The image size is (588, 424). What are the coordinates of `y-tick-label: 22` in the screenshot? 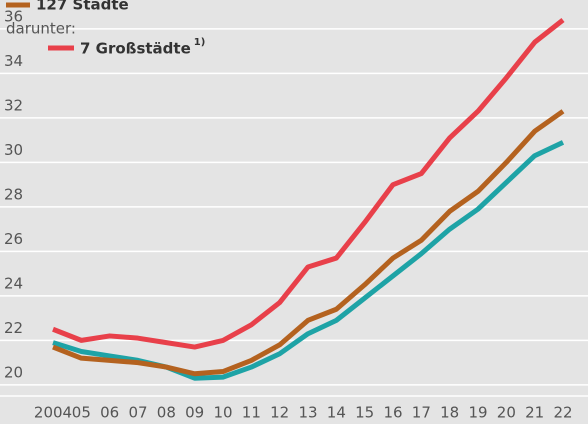 It's located at (13, 328).